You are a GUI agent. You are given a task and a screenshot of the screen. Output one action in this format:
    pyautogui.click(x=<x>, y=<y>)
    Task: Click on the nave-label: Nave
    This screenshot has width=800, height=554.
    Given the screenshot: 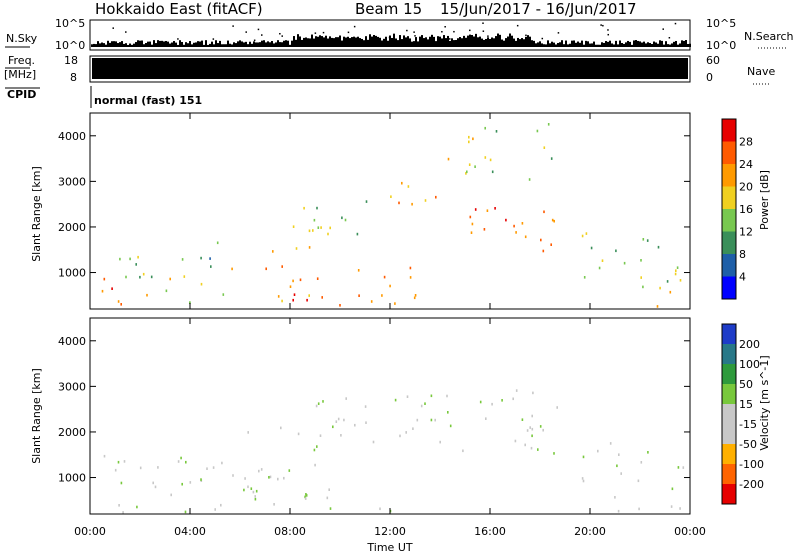 What is the action you would take?
    pyautogui.click(x=761, y=71)
    